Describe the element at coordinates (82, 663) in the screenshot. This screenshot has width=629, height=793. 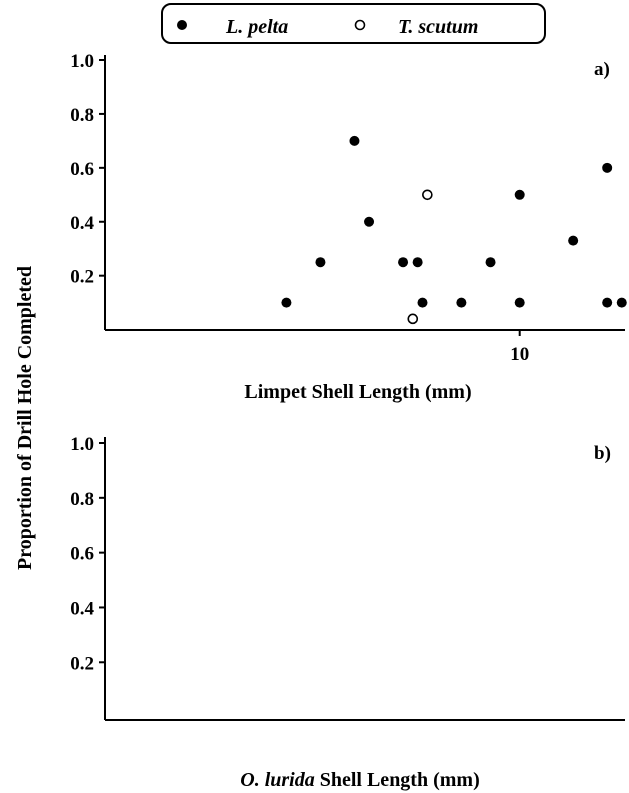
I see `panel-b-y-tick-label: 0.2` at that location.